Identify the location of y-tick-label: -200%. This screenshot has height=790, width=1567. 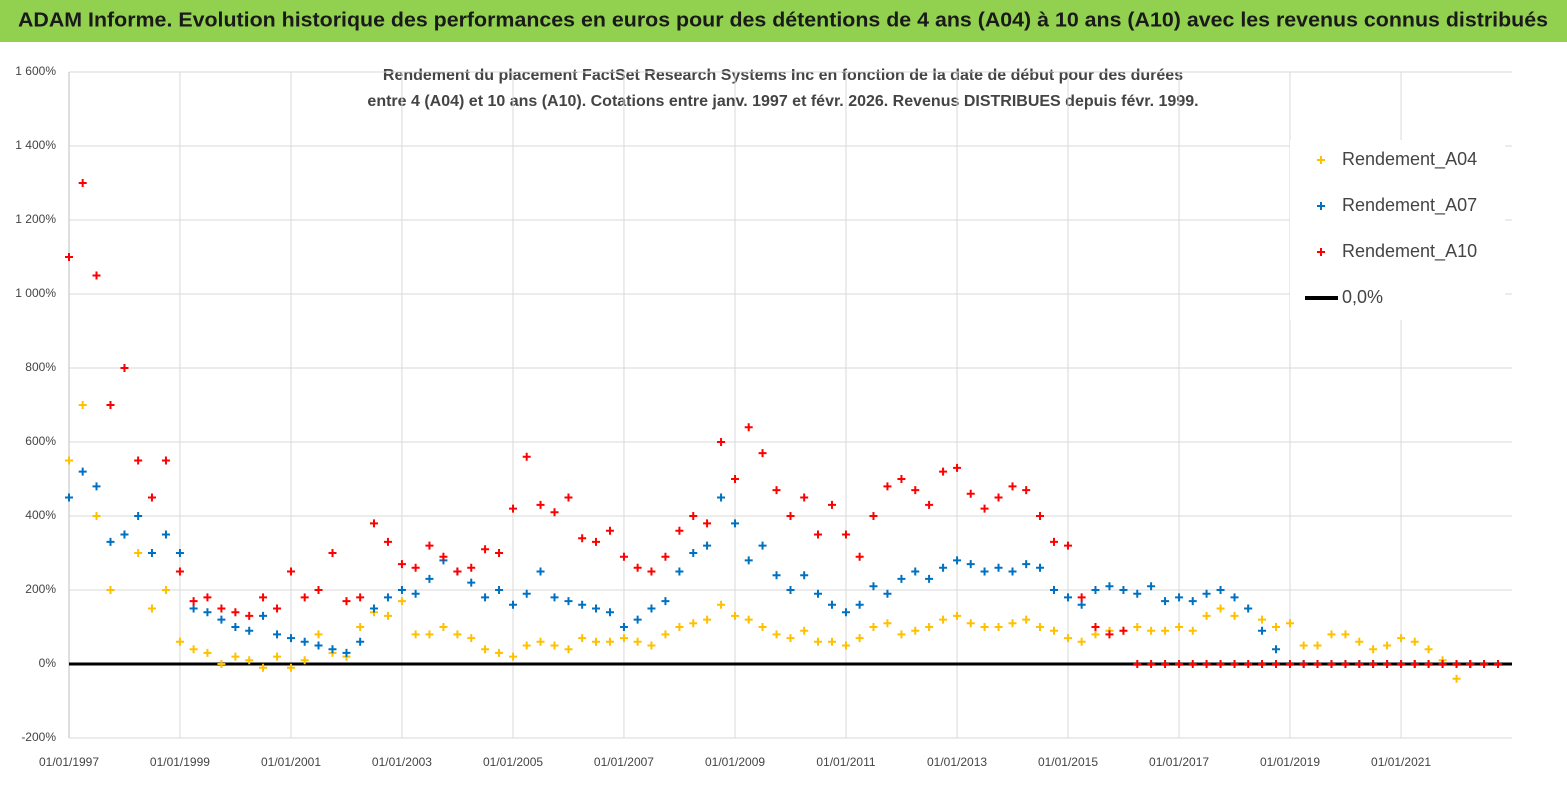
(38, 737).